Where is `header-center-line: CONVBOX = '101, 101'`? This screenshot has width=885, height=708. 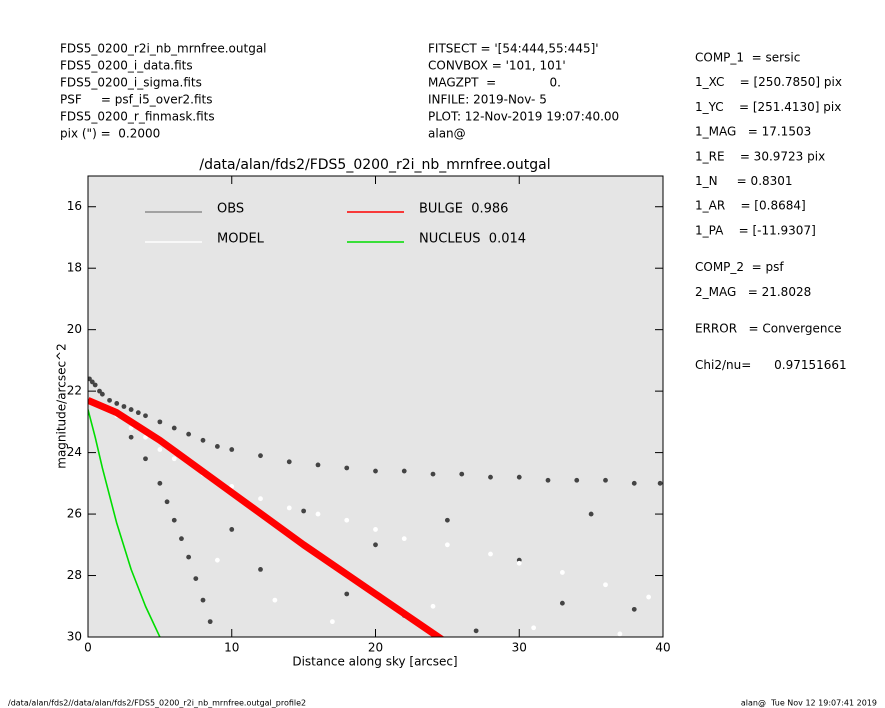
header-center-line: CONVBOX = '101, 101' is located at coordinates (497, 66).